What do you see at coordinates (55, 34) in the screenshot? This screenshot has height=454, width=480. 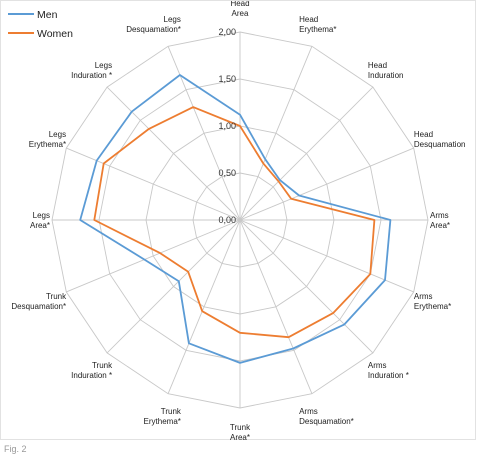 I see `legend-label-women: Women` at bounding box center [55, 34].